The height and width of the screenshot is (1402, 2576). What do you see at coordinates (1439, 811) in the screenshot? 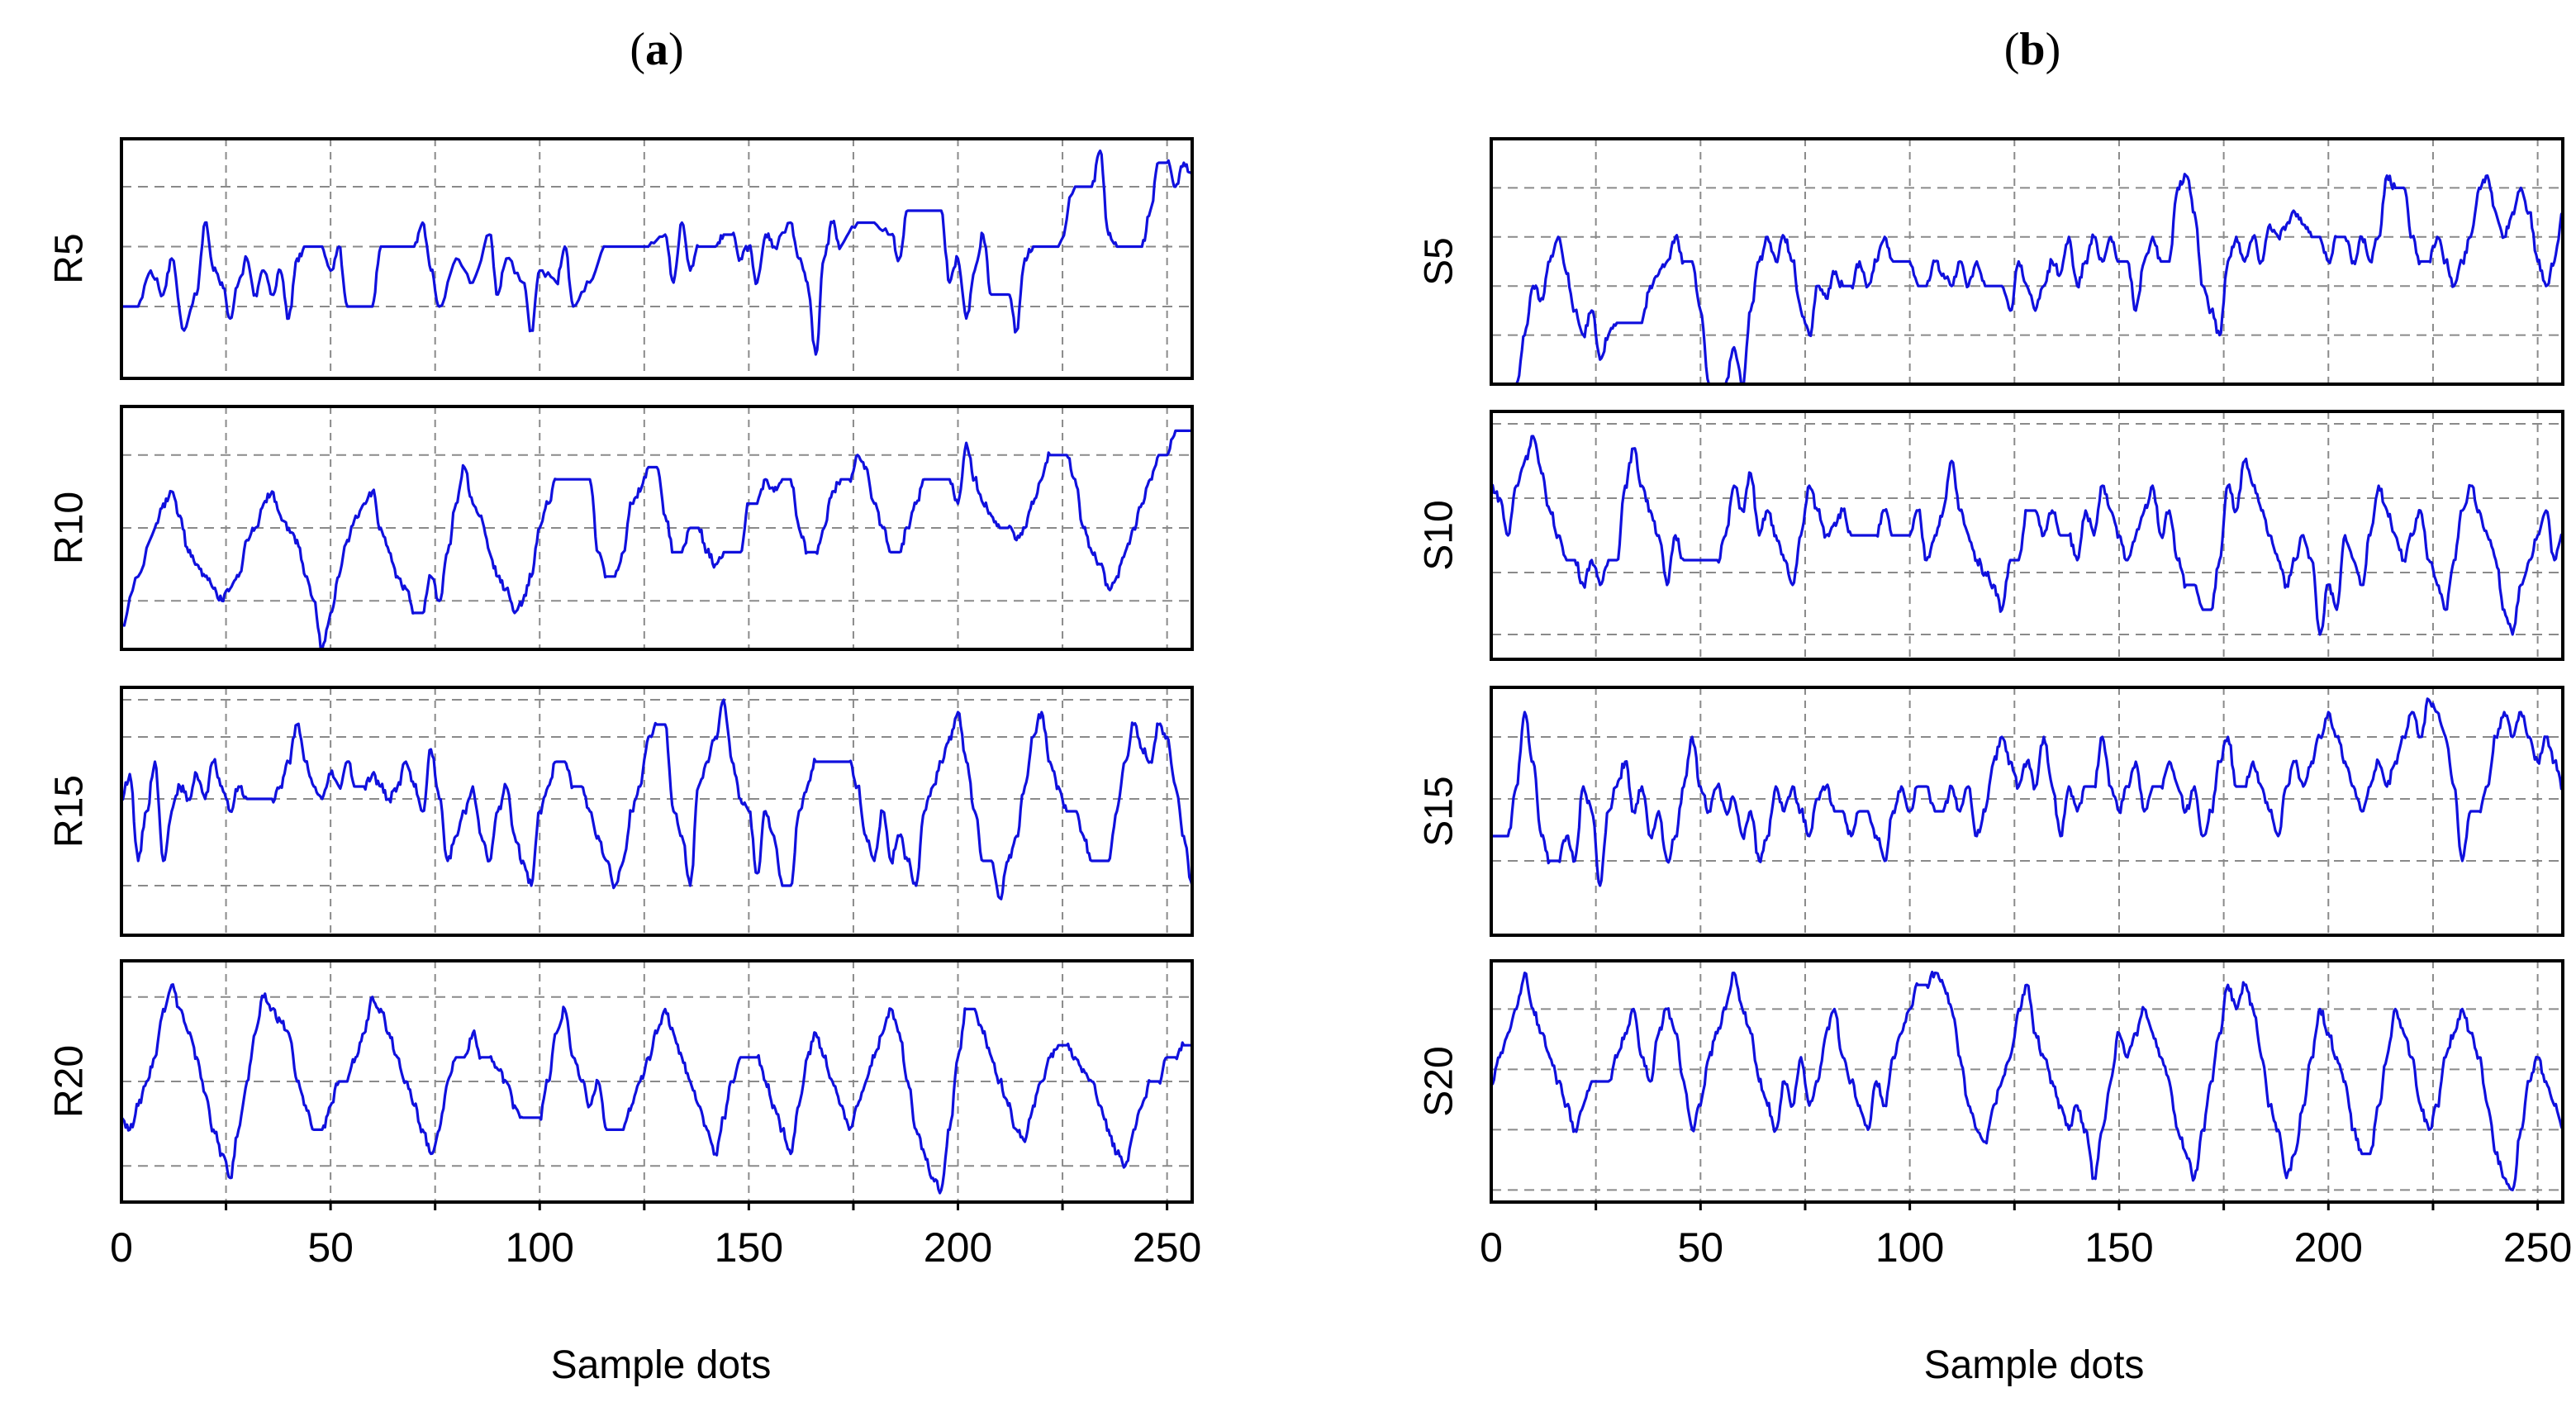
I see `ylabel-S15: S15` at bounding box center [1439, 811].